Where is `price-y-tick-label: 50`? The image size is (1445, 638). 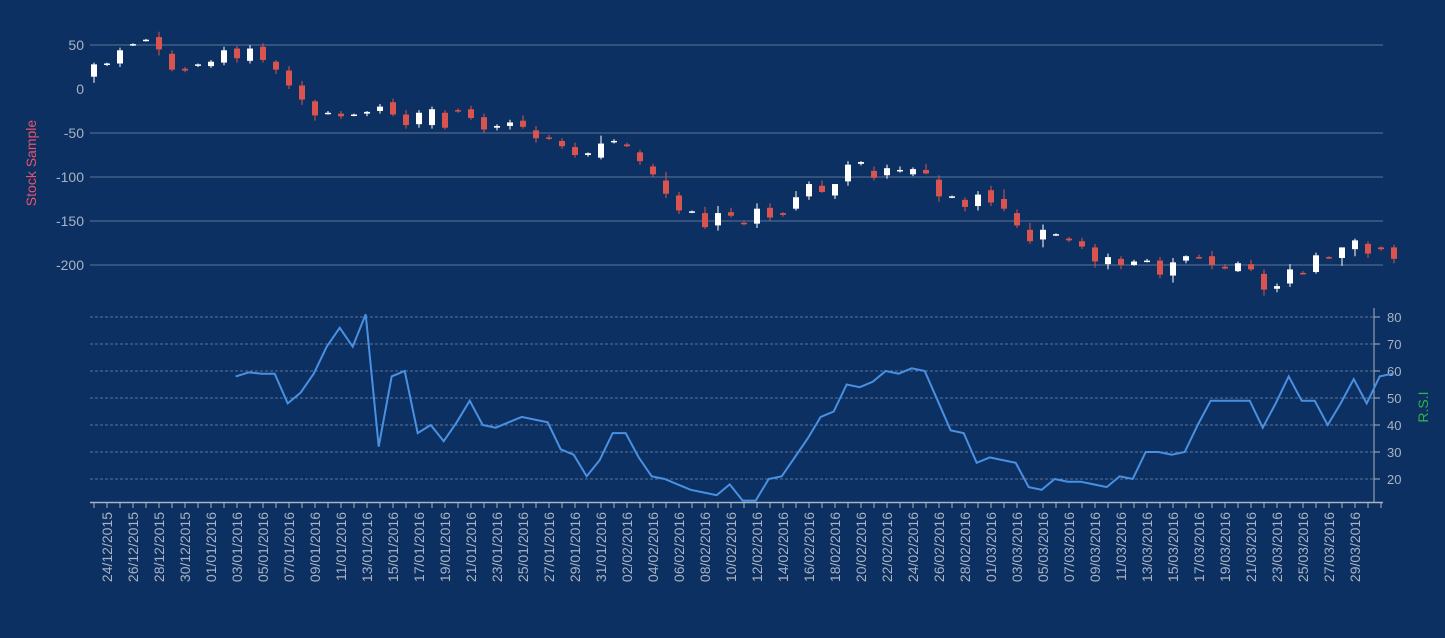
price-y-tick-label: 50 is located at coordinates (76, 45).